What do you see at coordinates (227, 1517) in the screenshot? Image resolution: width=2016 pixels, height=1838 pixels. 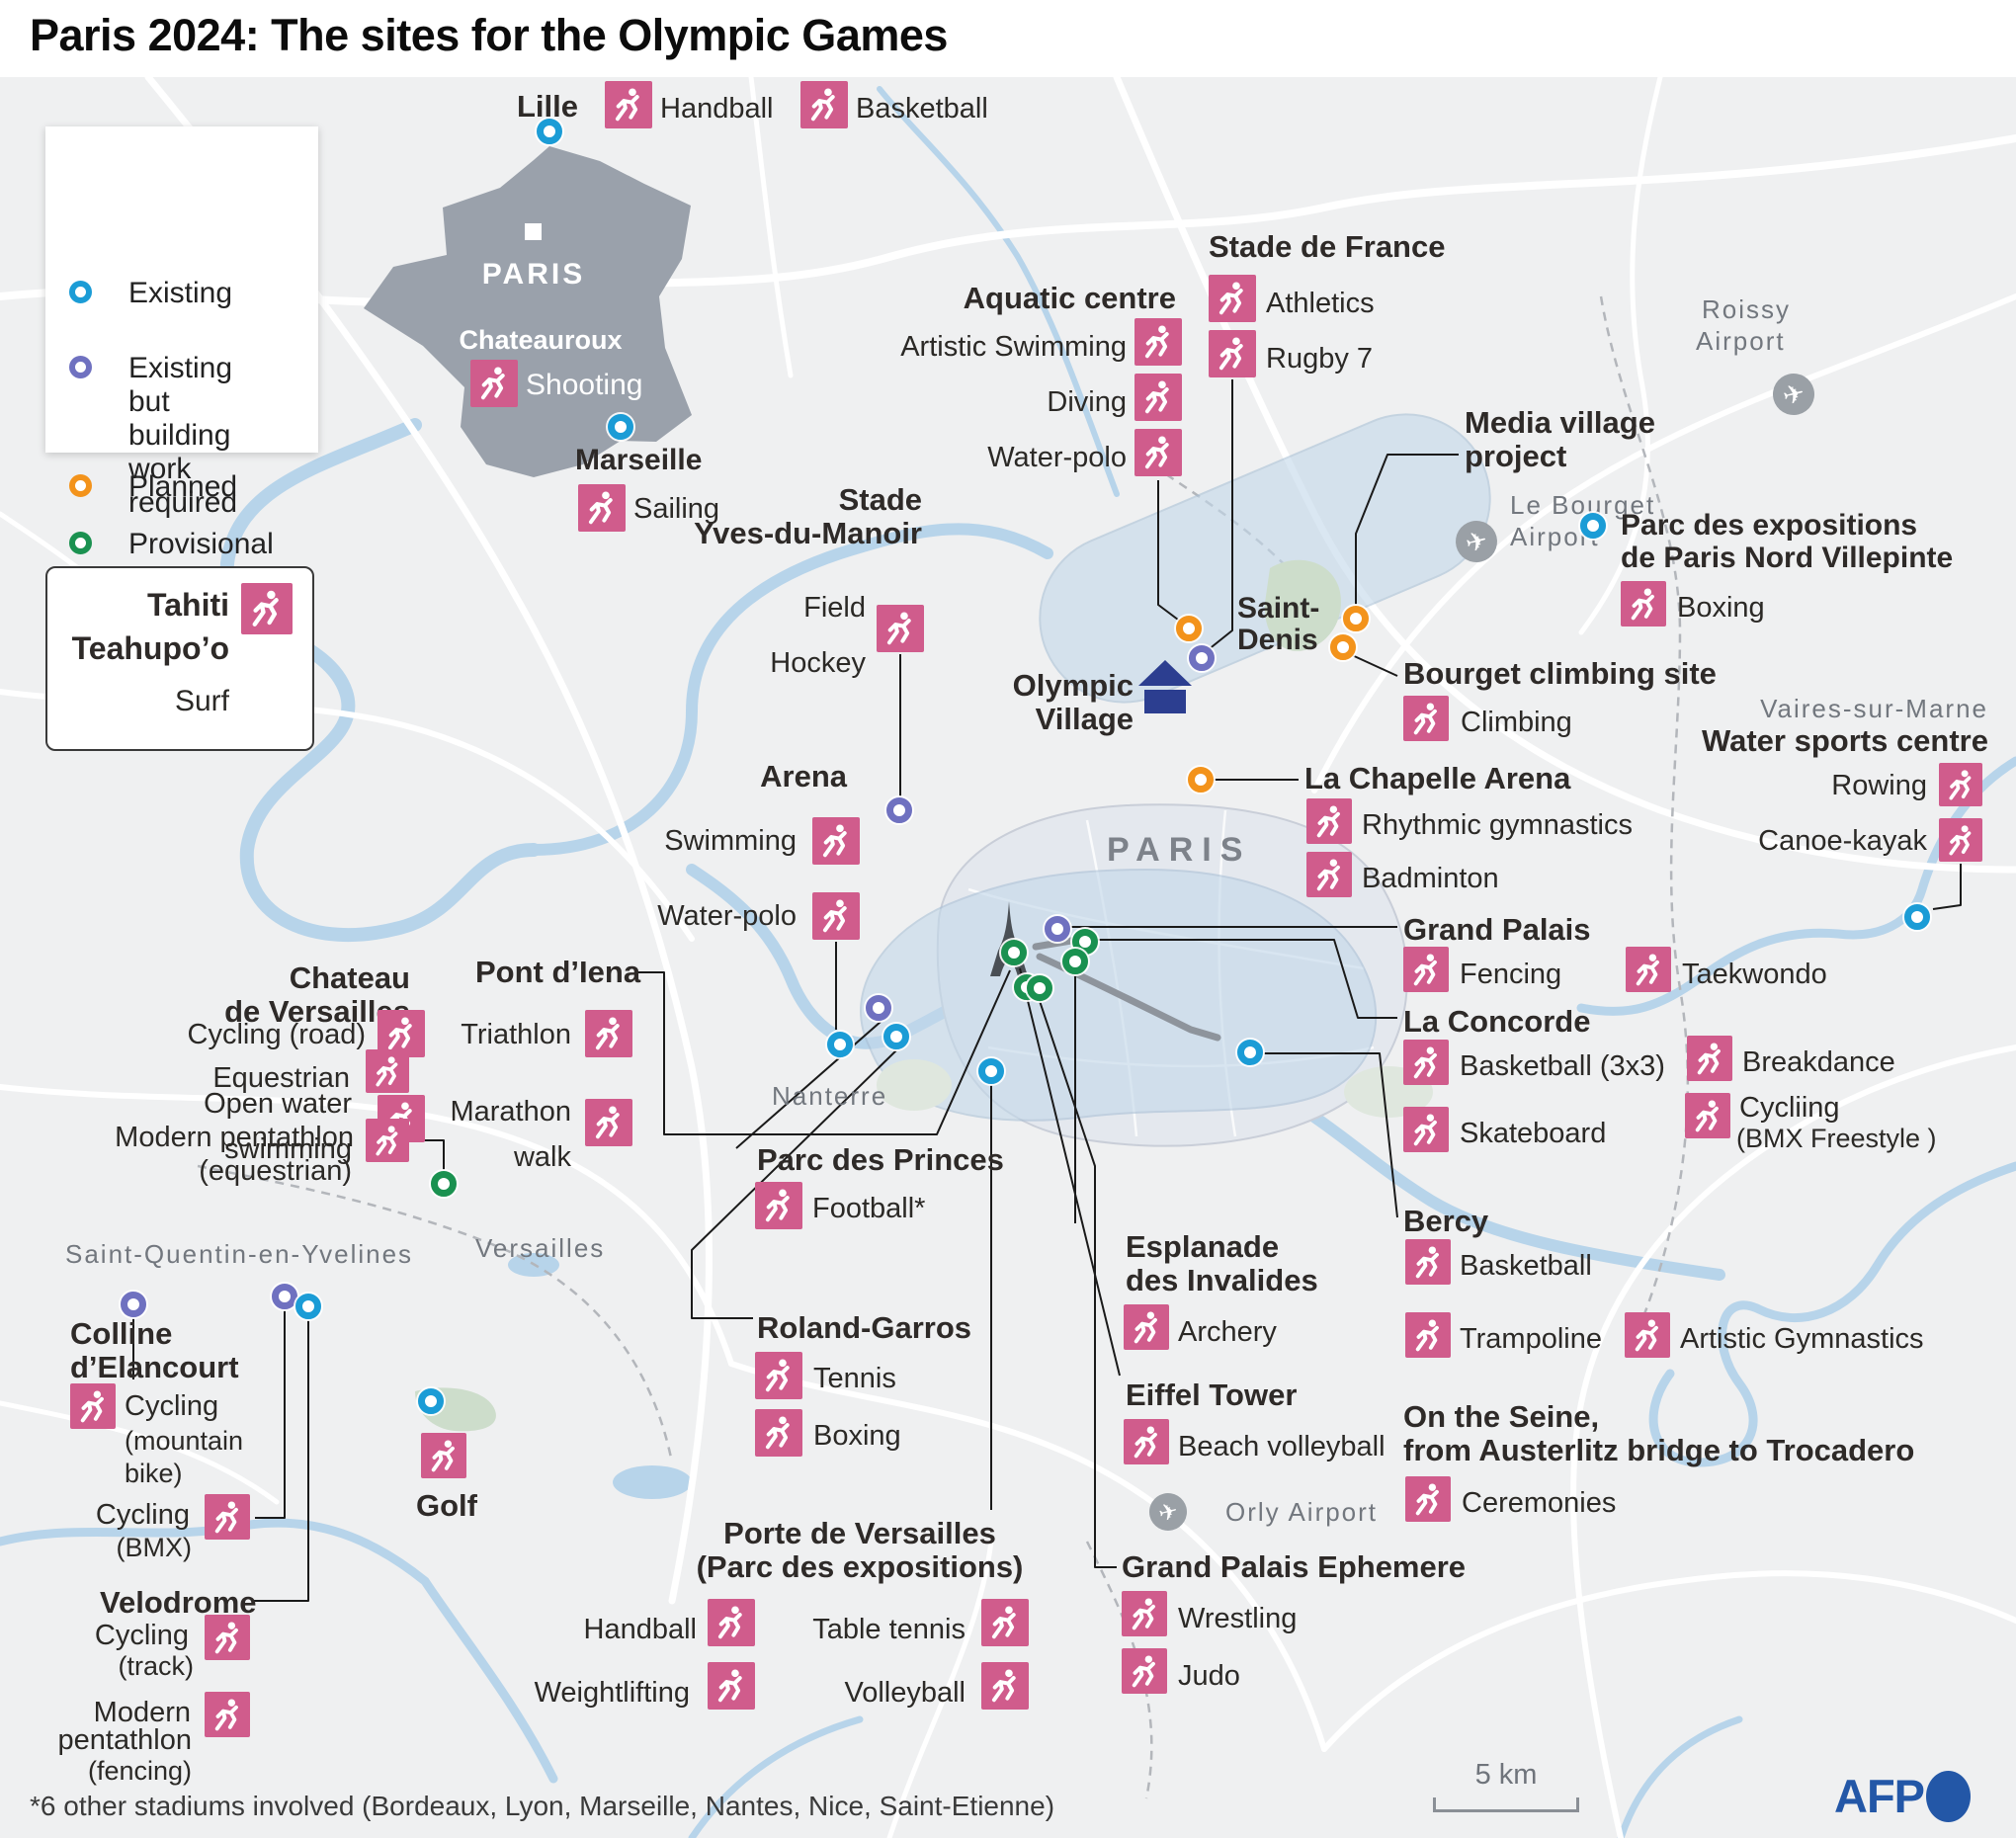 I see `cycling-bmx-icon` at bounding box center [227, 1517].